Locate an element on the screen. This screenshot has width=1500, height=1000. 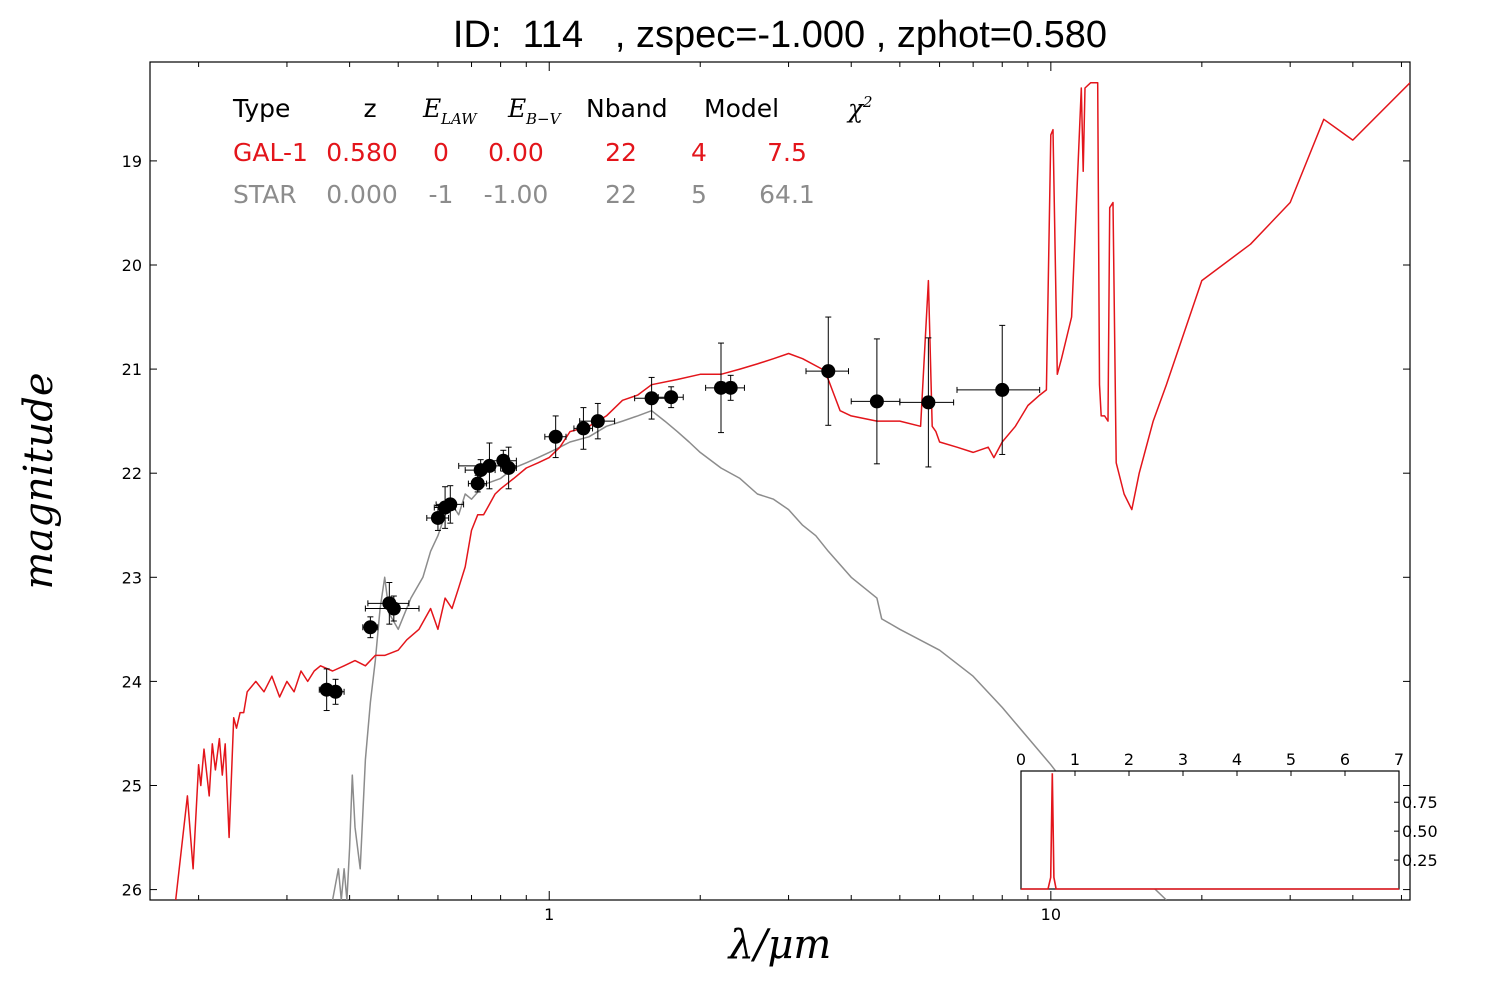
legend-header-ebv: E is located at coordinates (516, 108).